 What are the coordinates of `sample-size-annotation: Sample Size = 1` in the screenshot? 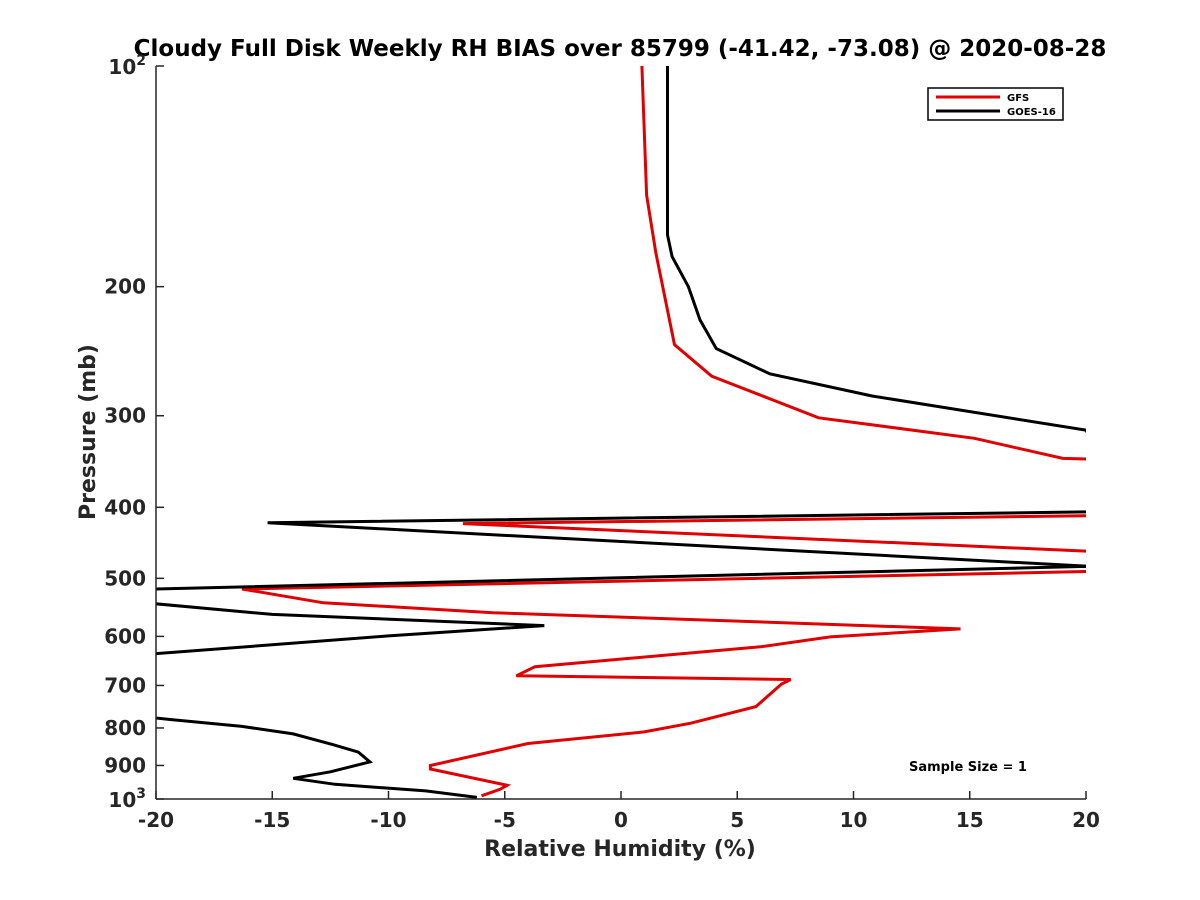 It's located at (968, 767).